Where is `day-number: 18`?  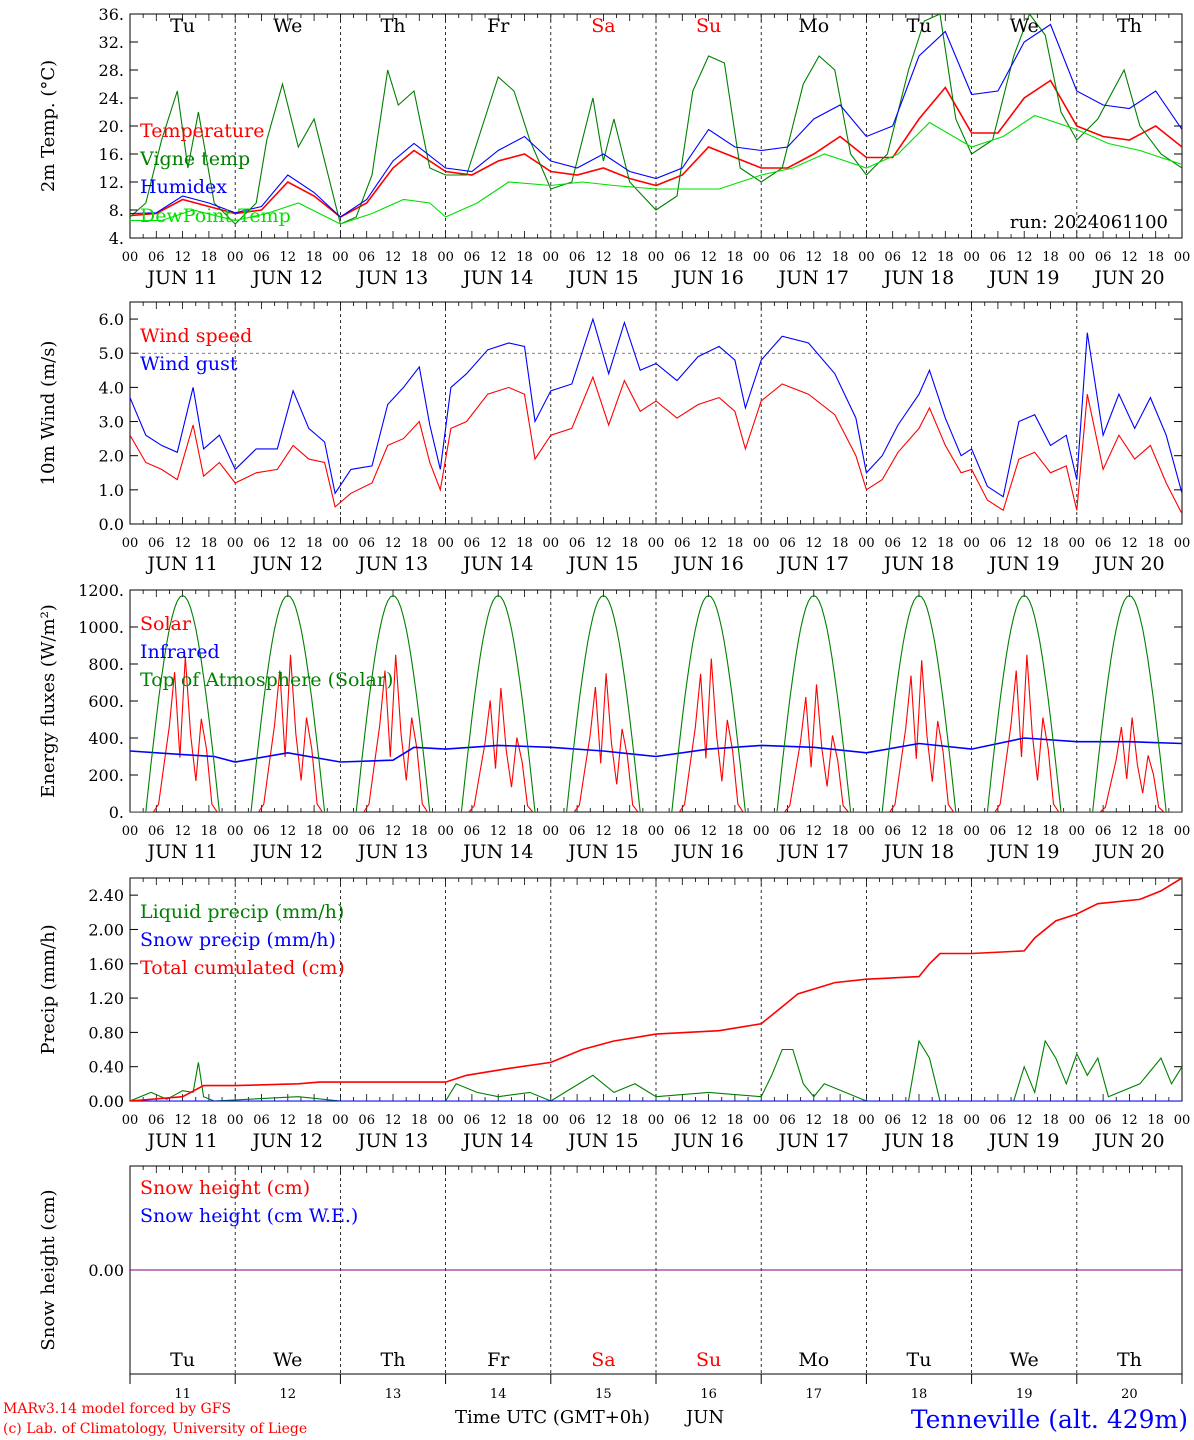
day-number: 18 is located at coordinates (919, 1394).